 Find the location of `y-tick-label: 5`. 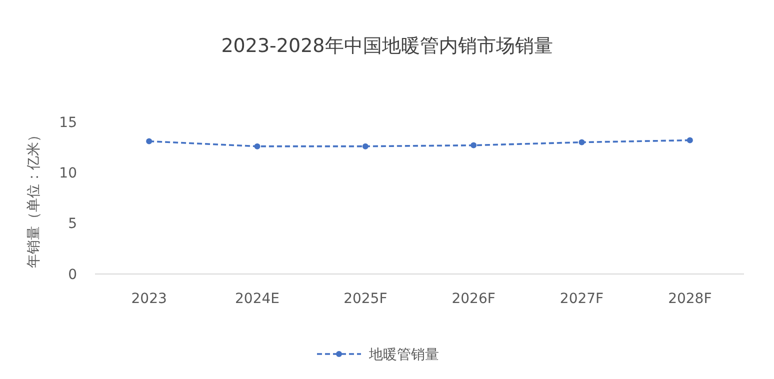

y-tick-label: 5 is located at coordinates (72, 224).